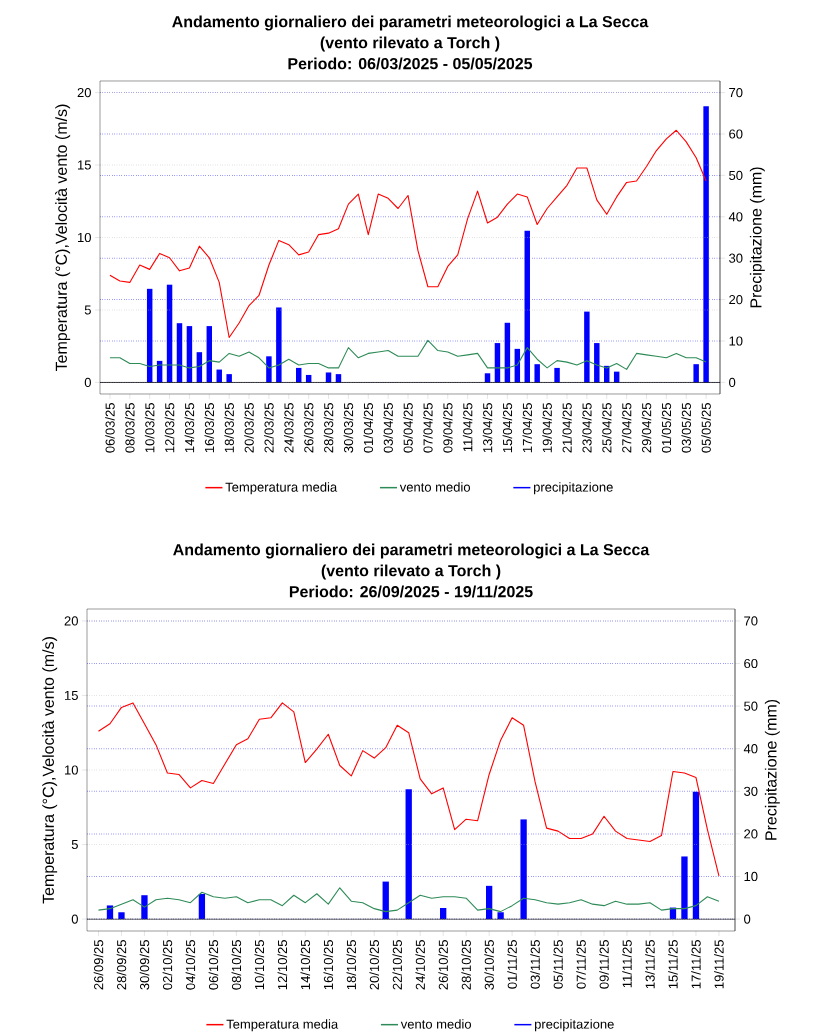 The image size is (822, 1036). What do you see at coordinates (408, 428) in the screenshot?
I see `x-tick-label: 05/04/25` at bounding box center [408, 428].